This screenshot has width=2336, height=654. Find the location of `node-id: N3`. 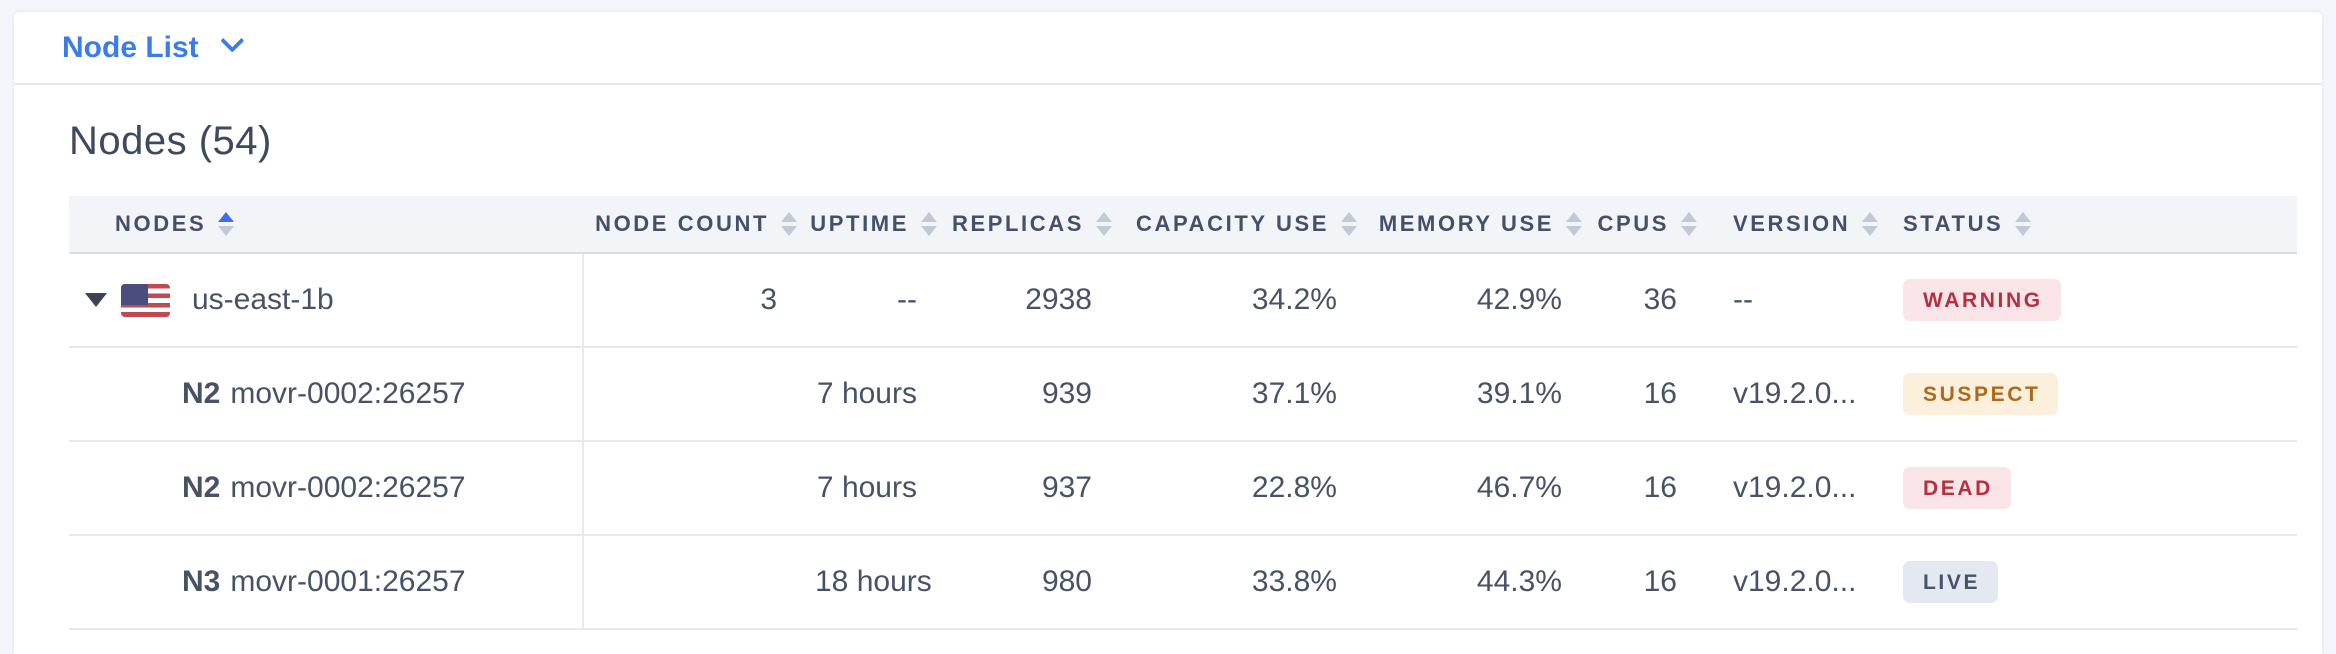

node-id: N3 is located at coordinates (201, 581).